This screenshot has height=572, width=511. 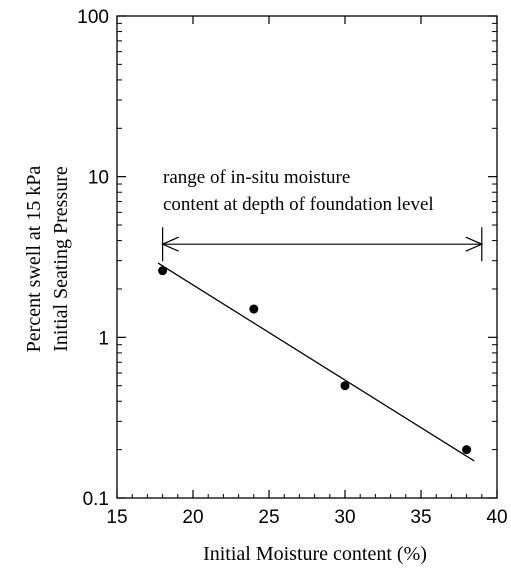 What do you see at coordinates (96, 499) in the screenshot?
I see `y-tick-label: 0.1` at bounding box center [96, 499].